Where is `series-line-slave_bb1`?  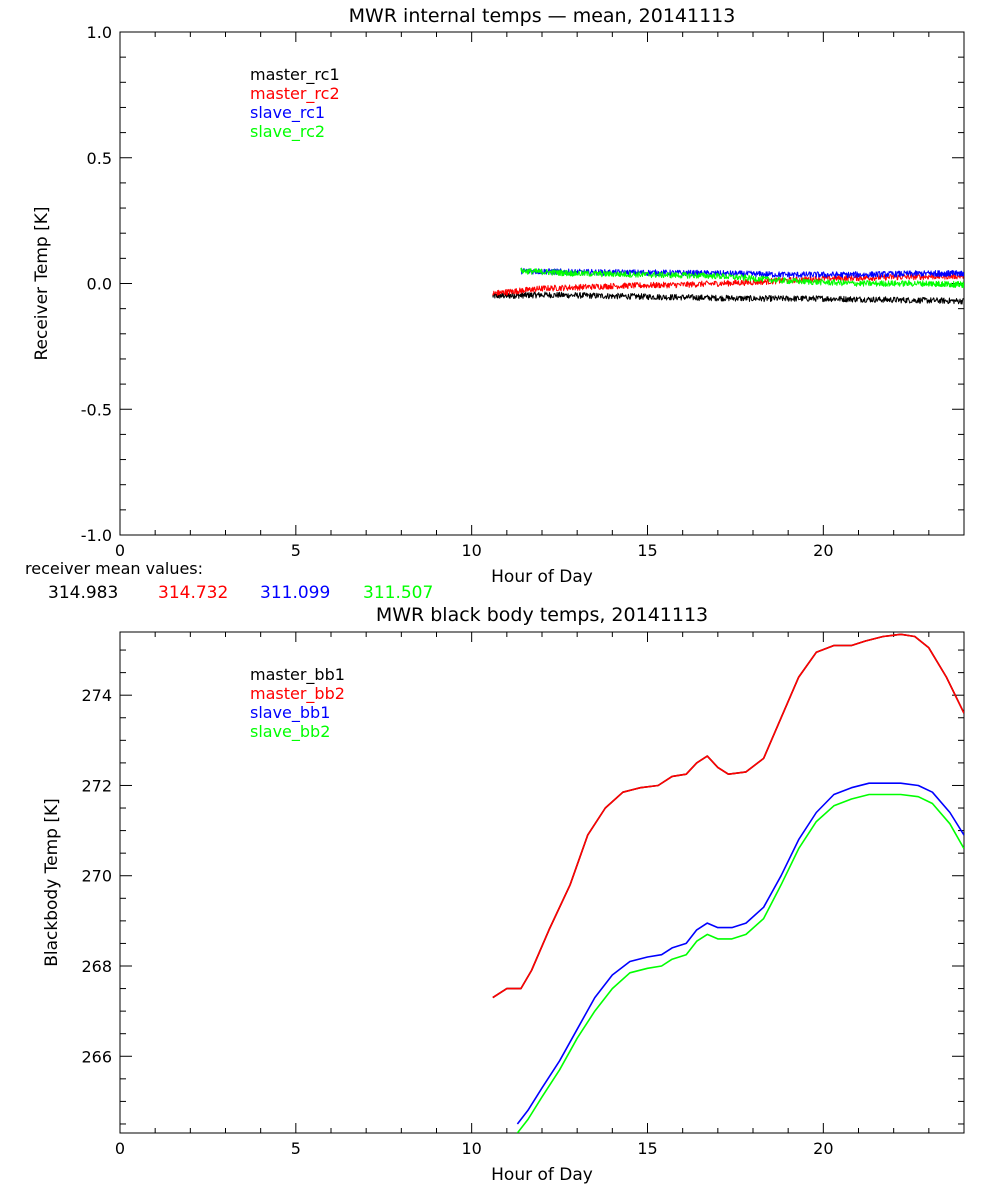
series-line-slave_bb1 is located at coordinates (740, 953).